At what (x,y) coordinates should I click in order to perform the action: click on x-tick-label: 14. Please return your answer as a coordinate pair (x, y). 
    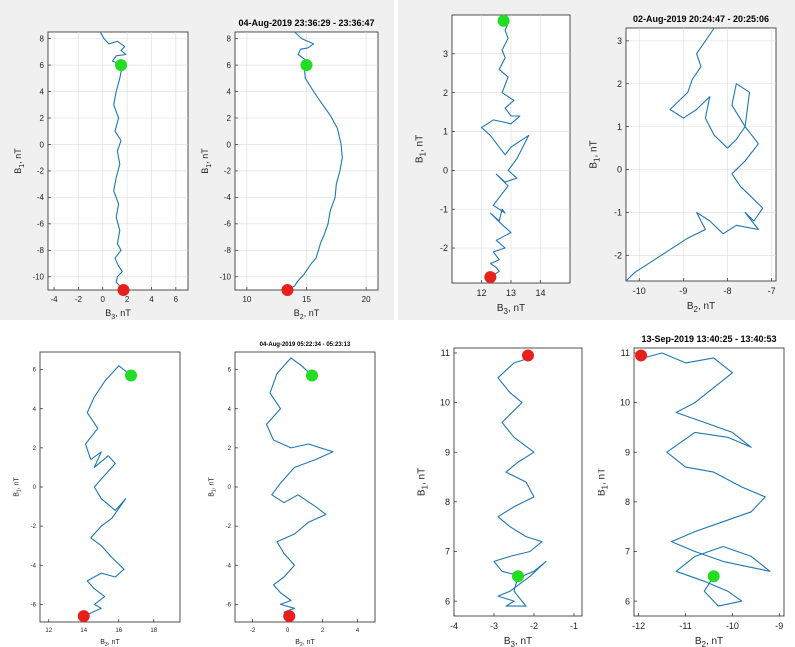
    Looking at the image, I should click on (83, 631).